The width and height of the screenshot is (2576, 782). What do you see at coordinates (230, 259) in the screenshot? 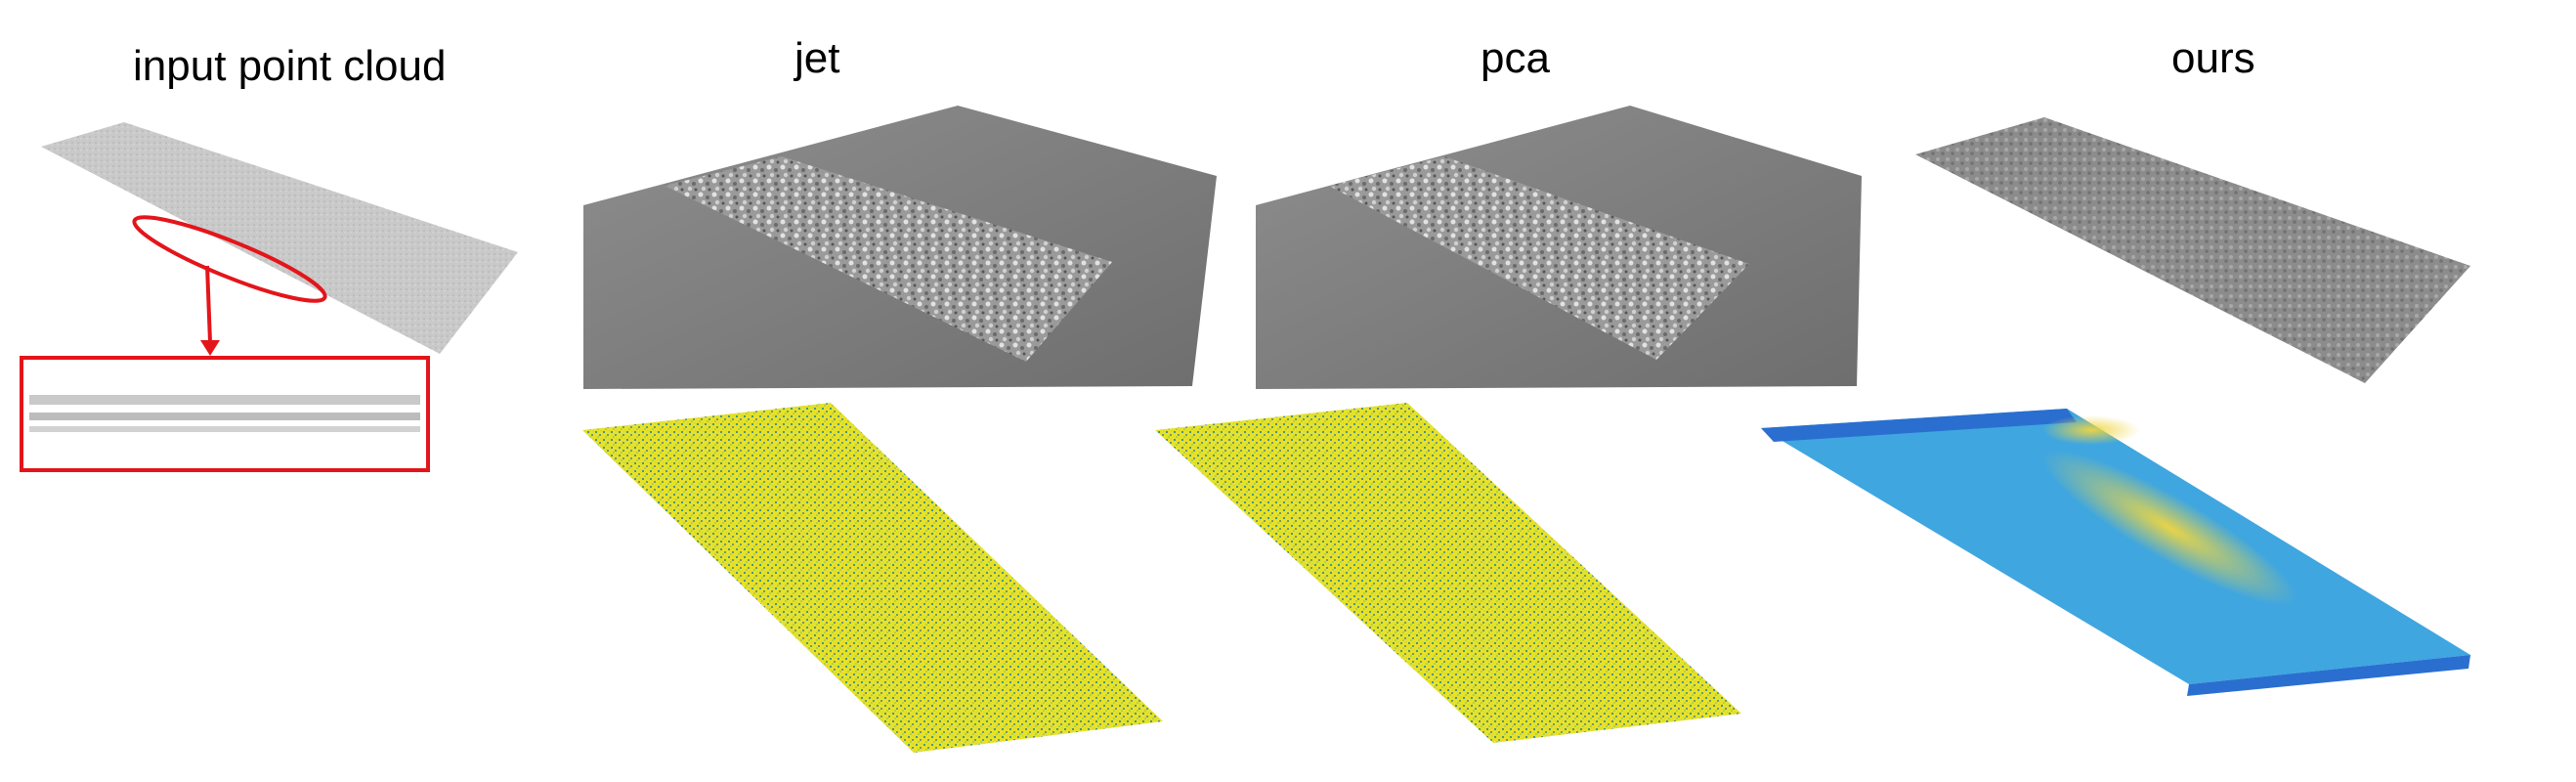
I see `highlight-ellipse` at bounding box center [230, 259].